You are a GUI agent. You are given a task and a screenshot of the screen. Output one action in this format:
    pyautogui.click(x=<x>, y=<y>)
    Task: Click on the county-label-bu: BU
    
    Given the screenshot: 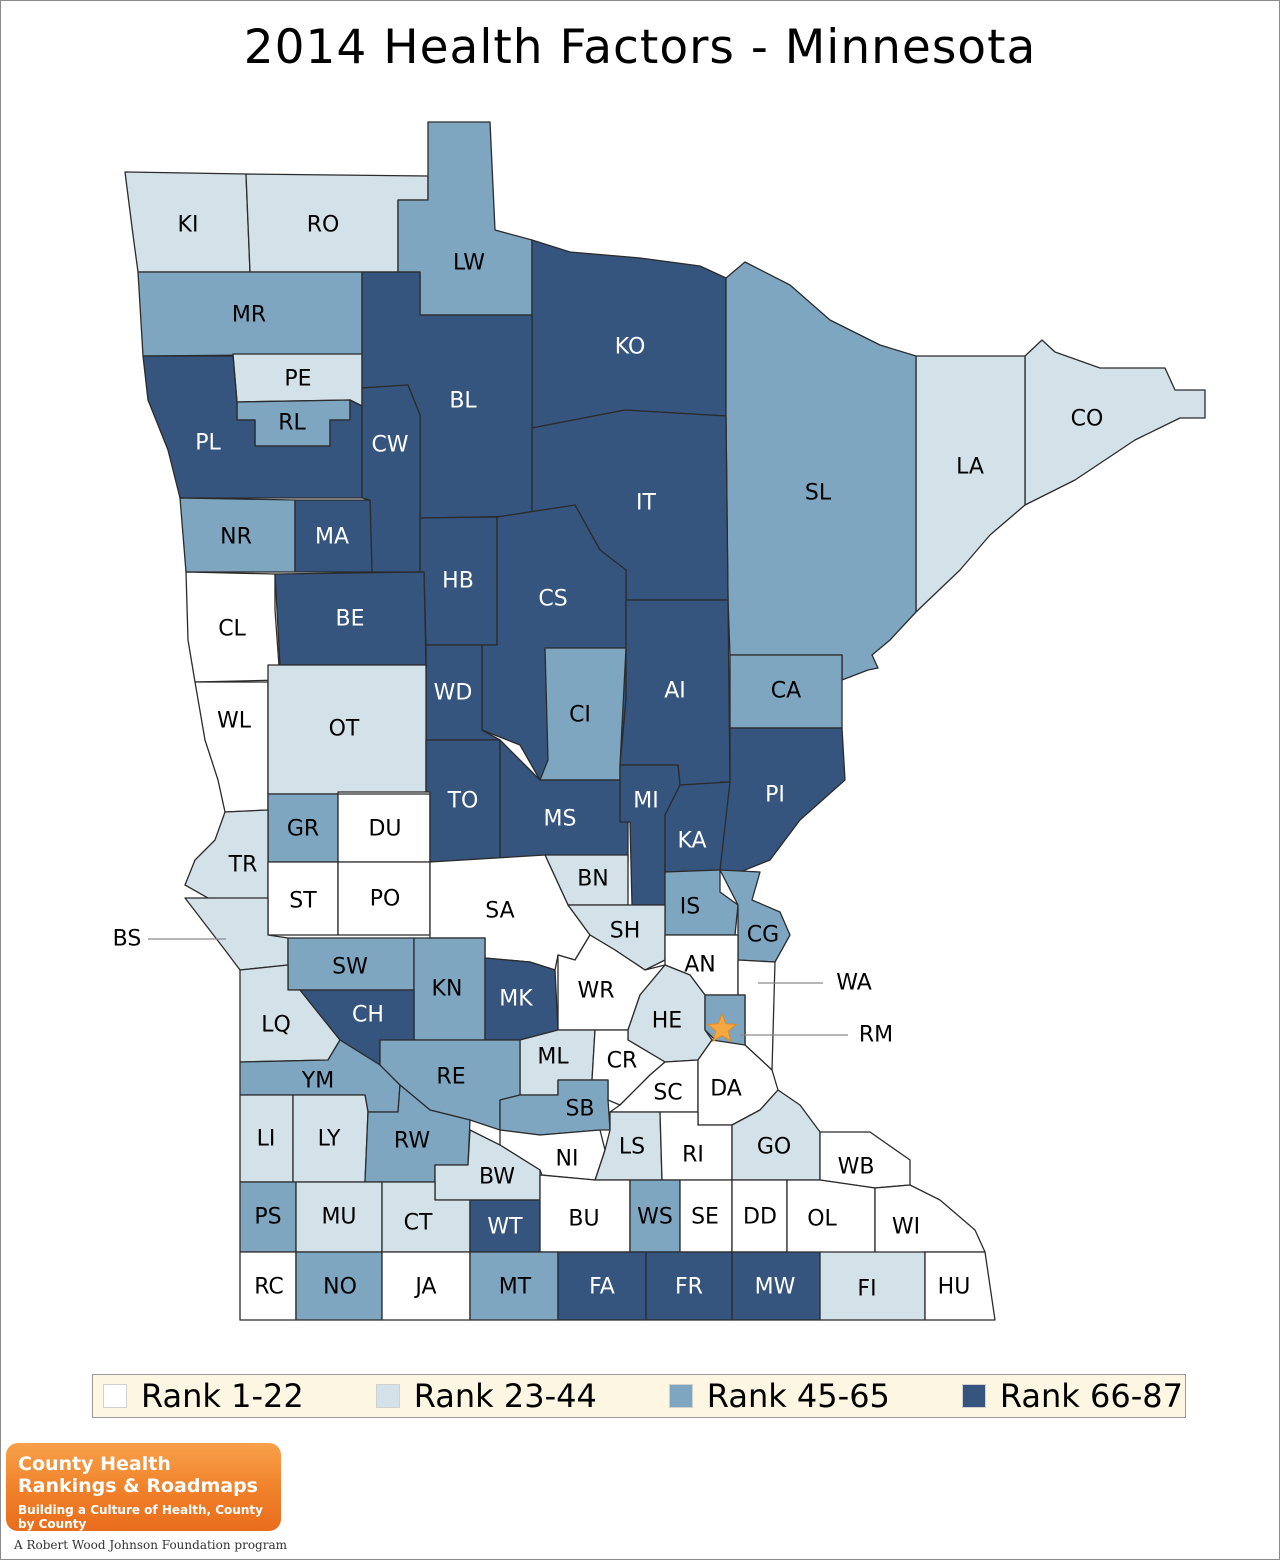 What is the action you would take?
    pyautogui.click(x=583, y=1219)
    